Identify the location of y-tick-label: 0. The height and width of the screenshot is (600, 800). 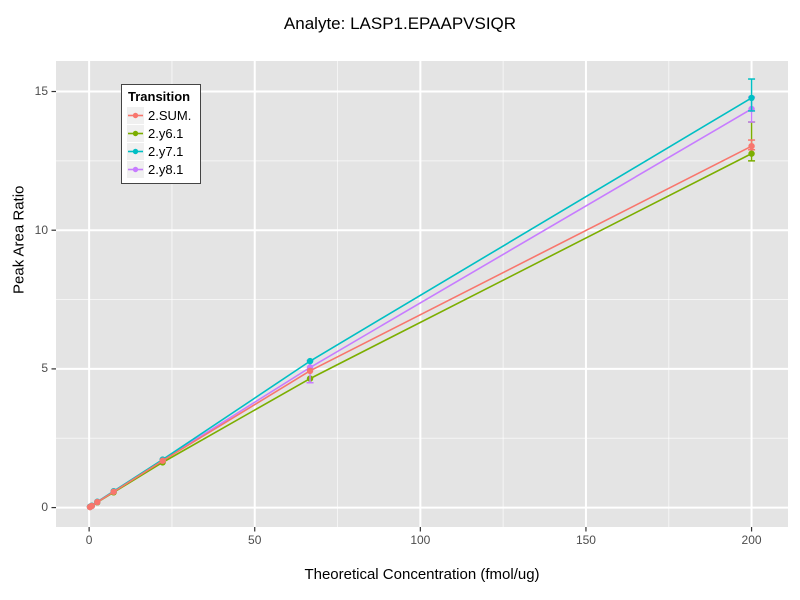
(44, 507).